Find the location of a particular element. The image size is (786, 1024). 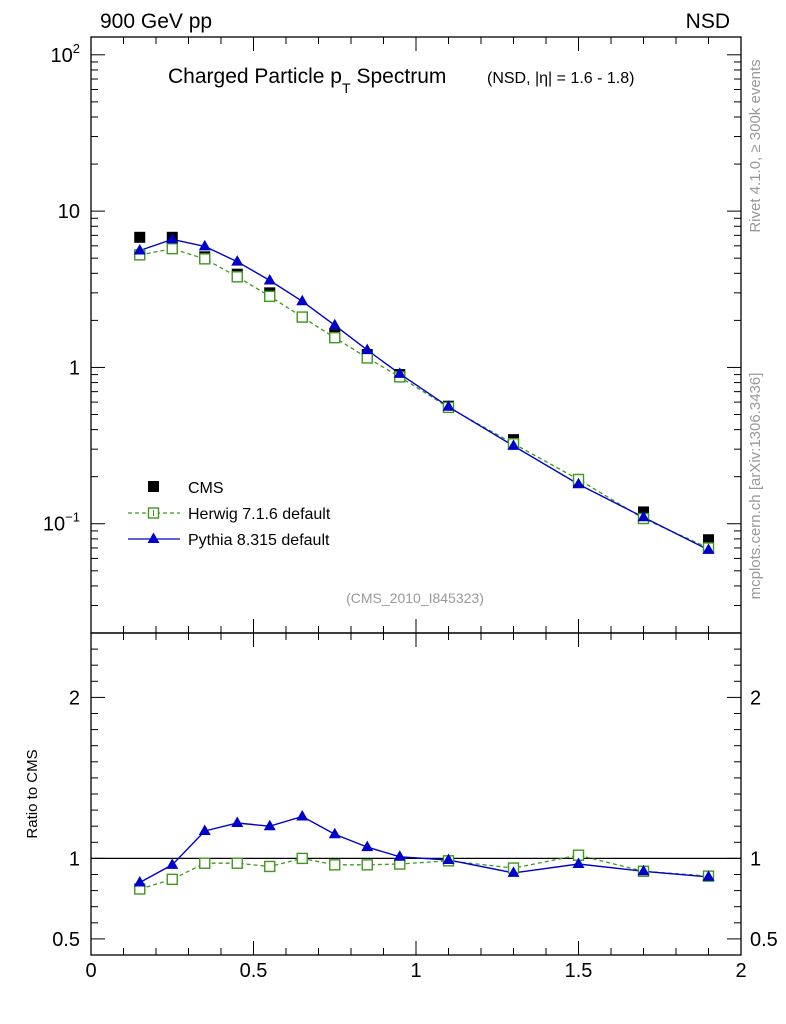

legend-label-pythia: Pythia 8.315 default is located at coordinates (259, 540).